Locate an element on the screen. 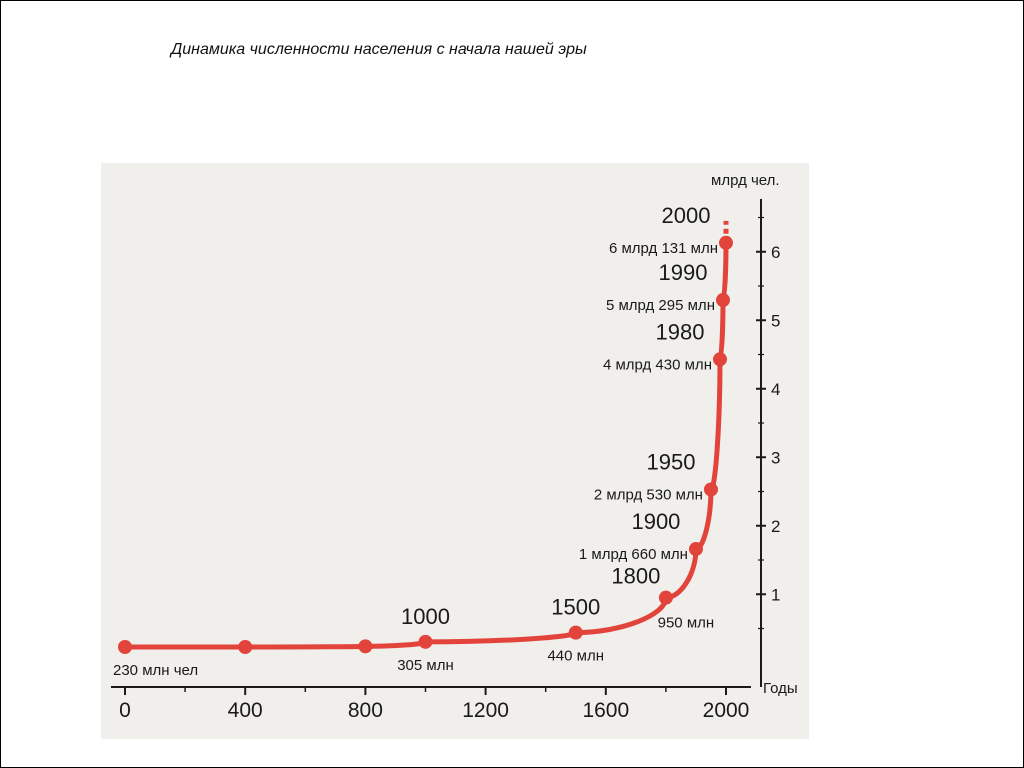  annotation-population: 2 млрд 530 млн is located at coordinates (648, 494).